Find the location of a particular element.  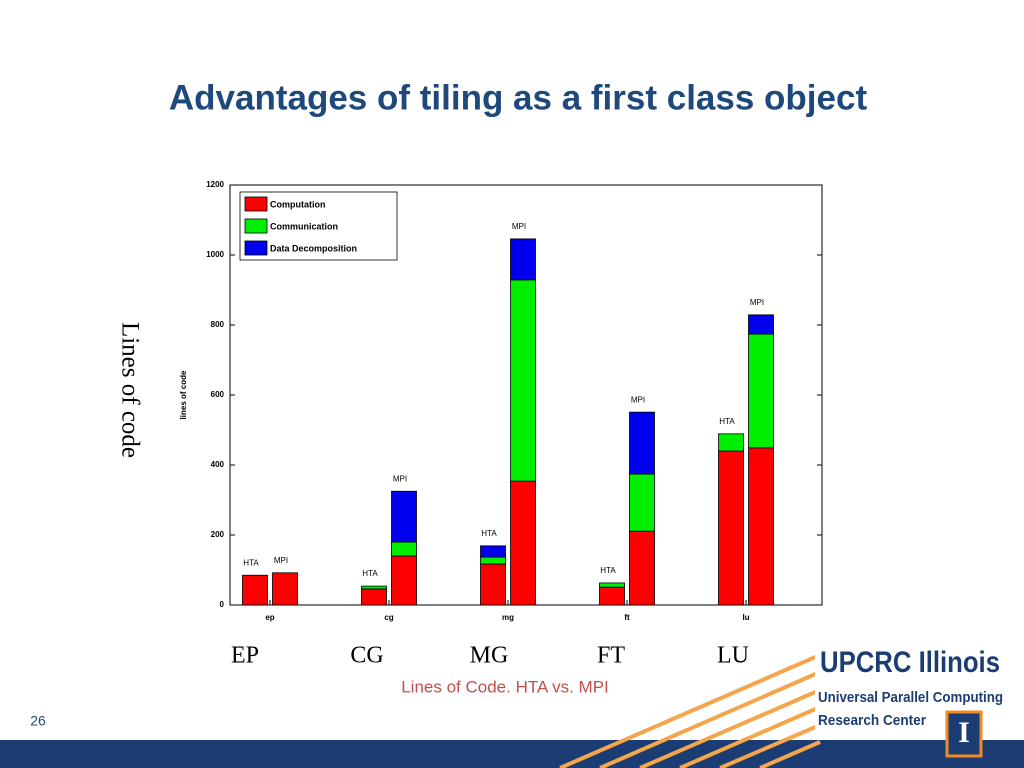

x-tick-label: mg is located at coordinates (508, 617).